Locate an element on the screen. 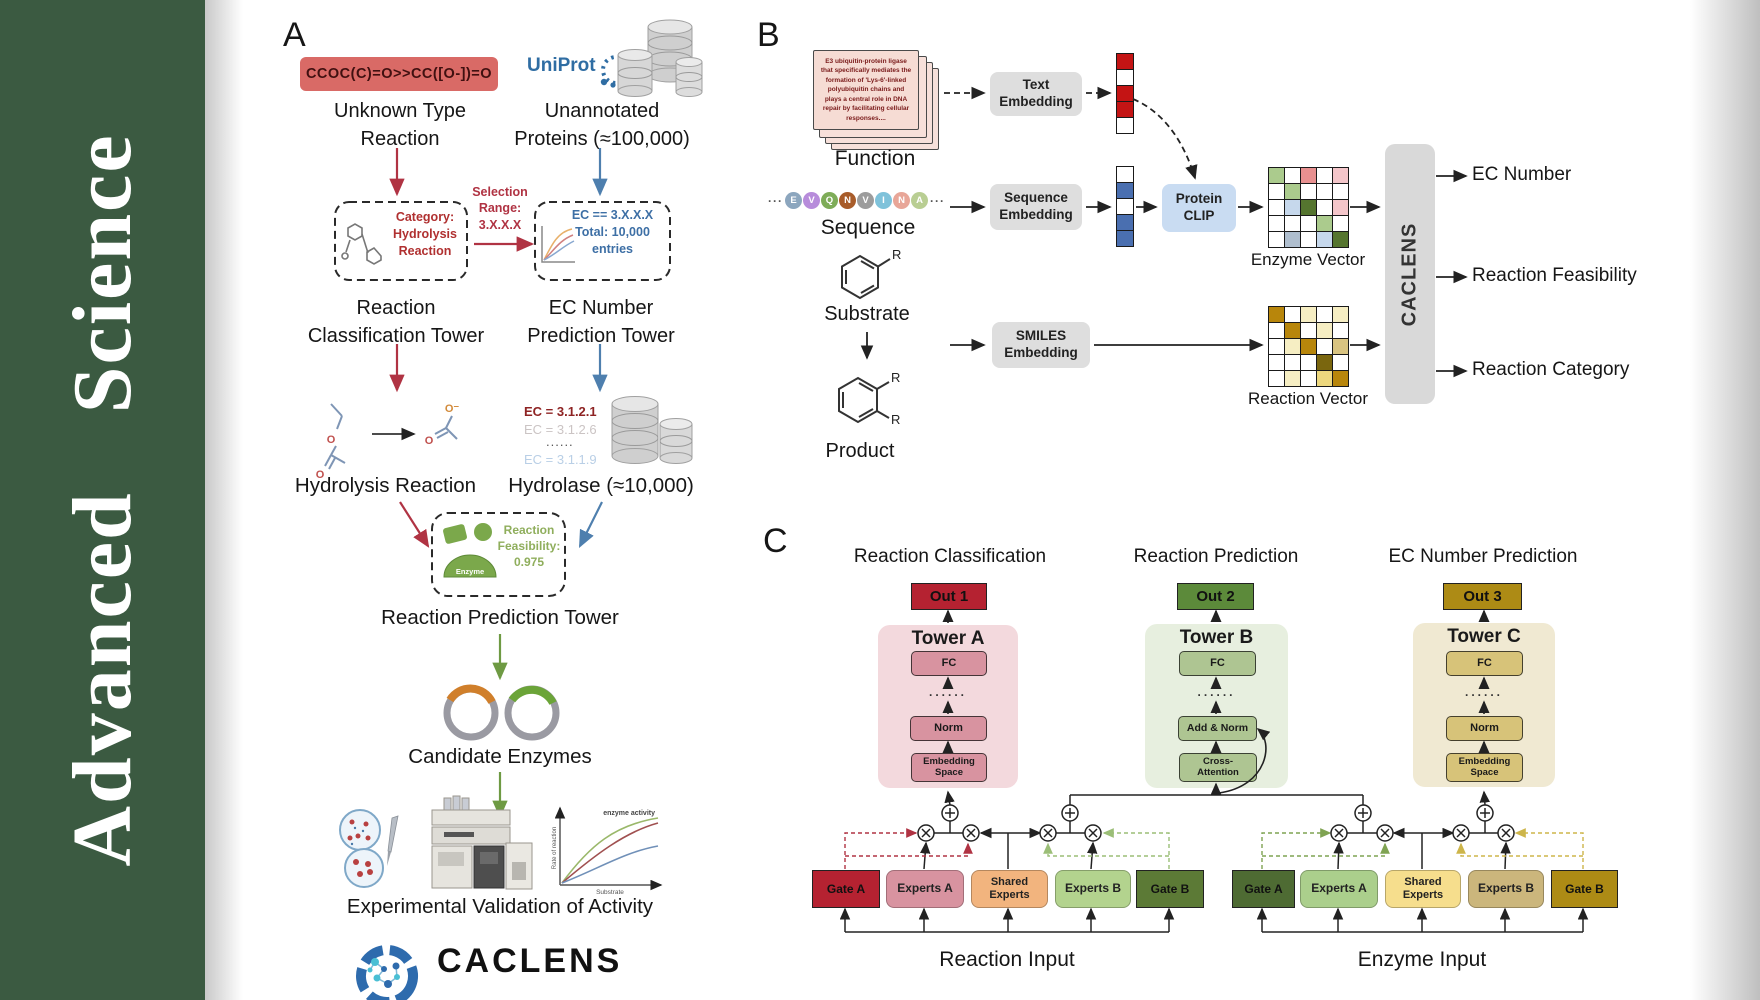 The height and width of the screenshot is (1000, 1760). reaction-experts-b: Experts B is located at coordinates (1093, 889).